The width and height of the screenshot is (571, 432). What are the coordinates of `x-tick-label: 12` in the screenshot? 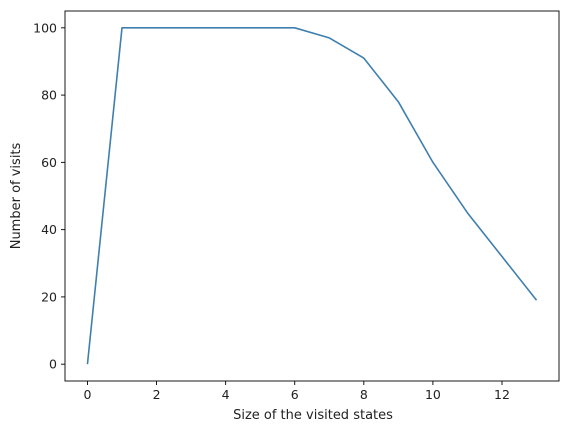 It's located at (502, 394).